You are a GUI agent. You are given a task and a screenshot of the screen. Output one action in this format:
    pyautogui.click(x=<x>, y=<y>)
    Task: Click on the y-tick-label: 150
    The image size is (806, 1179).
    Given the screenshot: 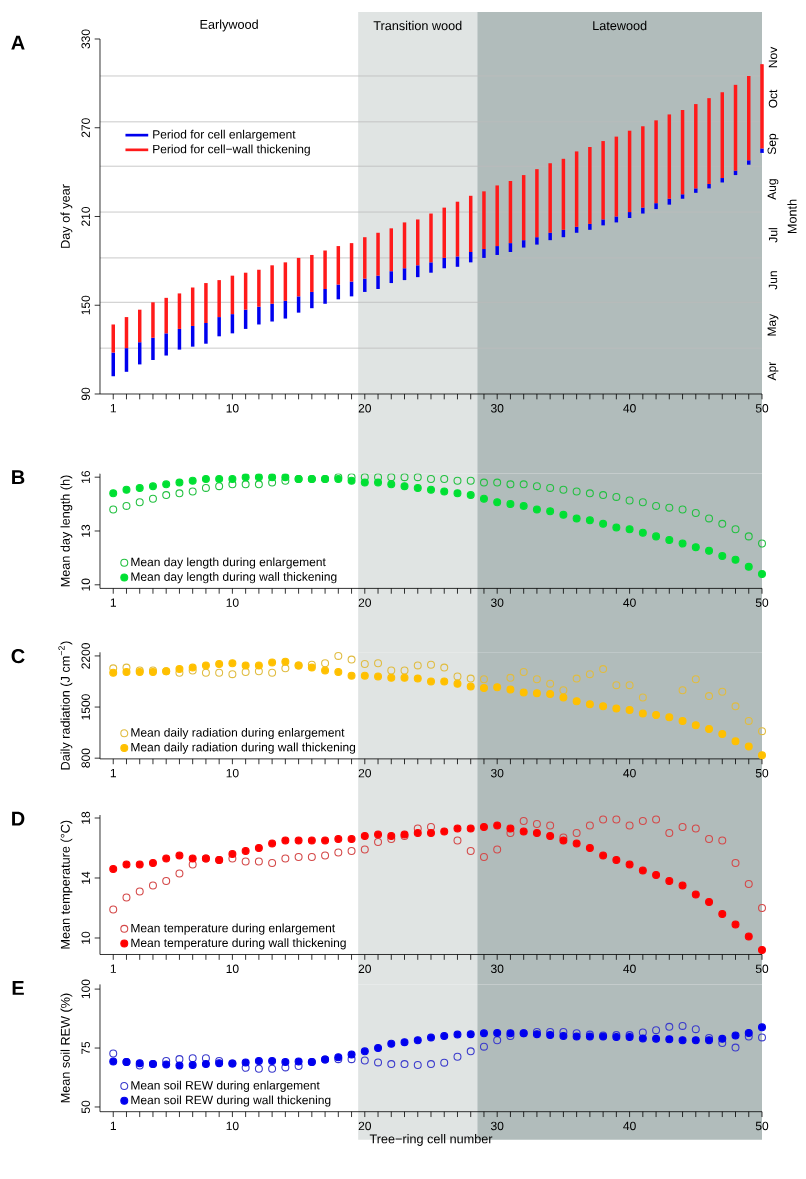 What is the action you would take?
    pyautogui.click(x=85, y=305)
    